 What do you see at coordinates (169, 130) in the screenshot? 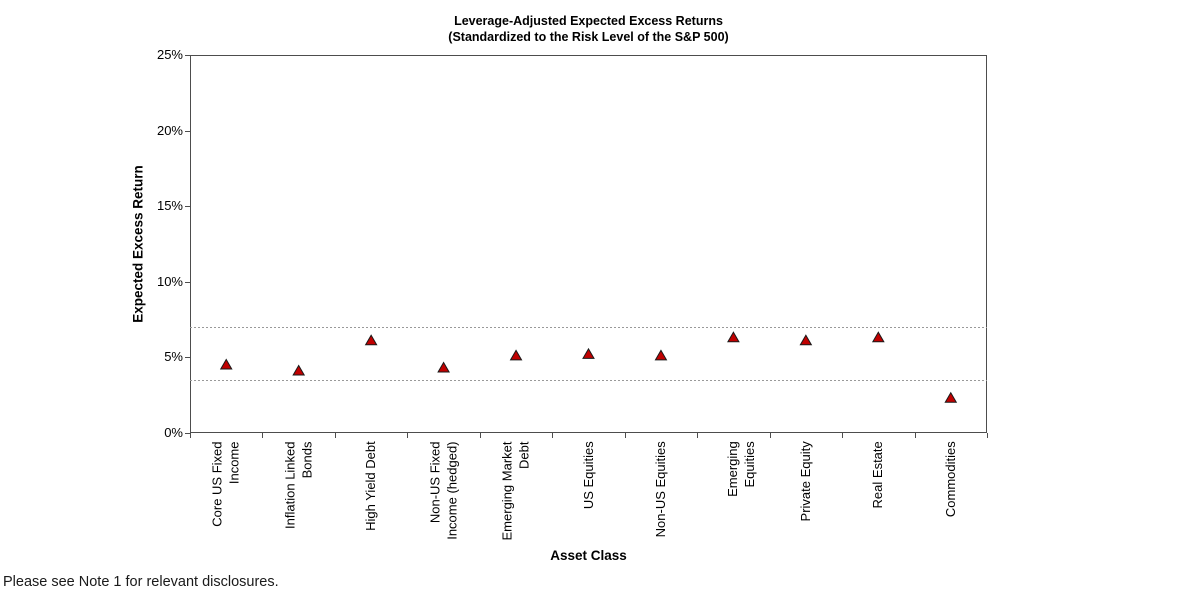
I see `y-tick-label: 20%` at bounding box center [169, 130].